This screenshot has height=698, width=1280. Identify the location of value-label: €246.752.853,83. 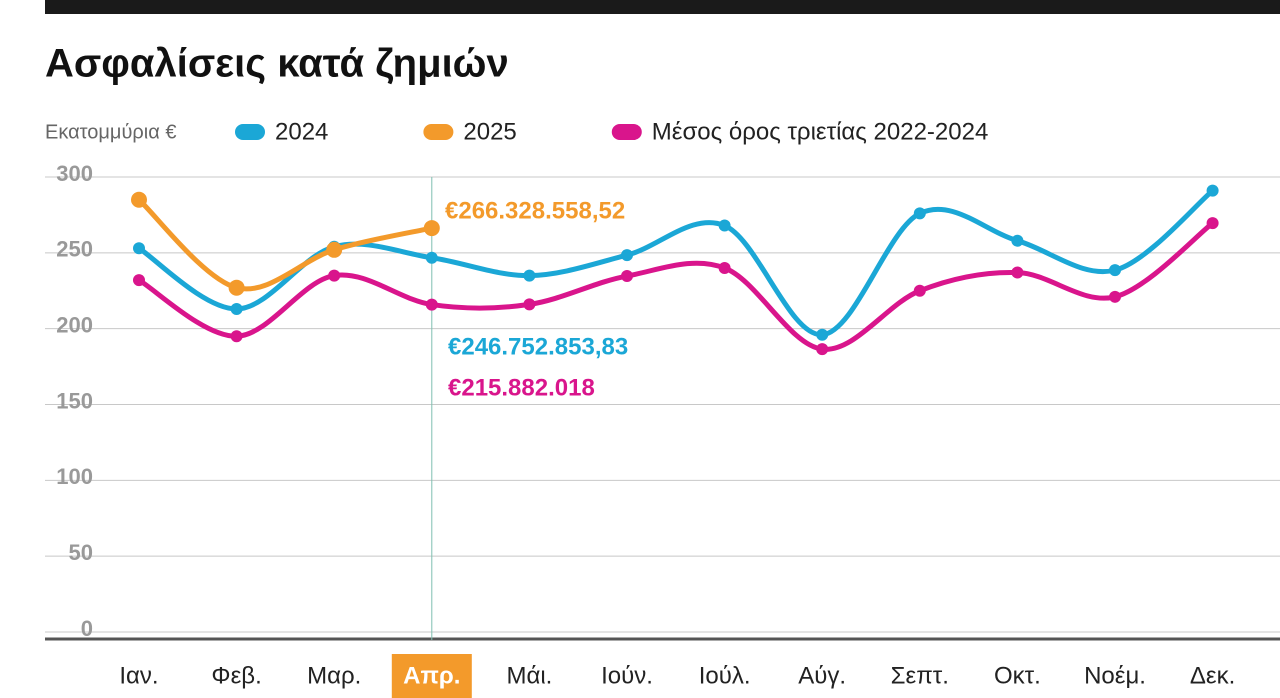
(538, 346).